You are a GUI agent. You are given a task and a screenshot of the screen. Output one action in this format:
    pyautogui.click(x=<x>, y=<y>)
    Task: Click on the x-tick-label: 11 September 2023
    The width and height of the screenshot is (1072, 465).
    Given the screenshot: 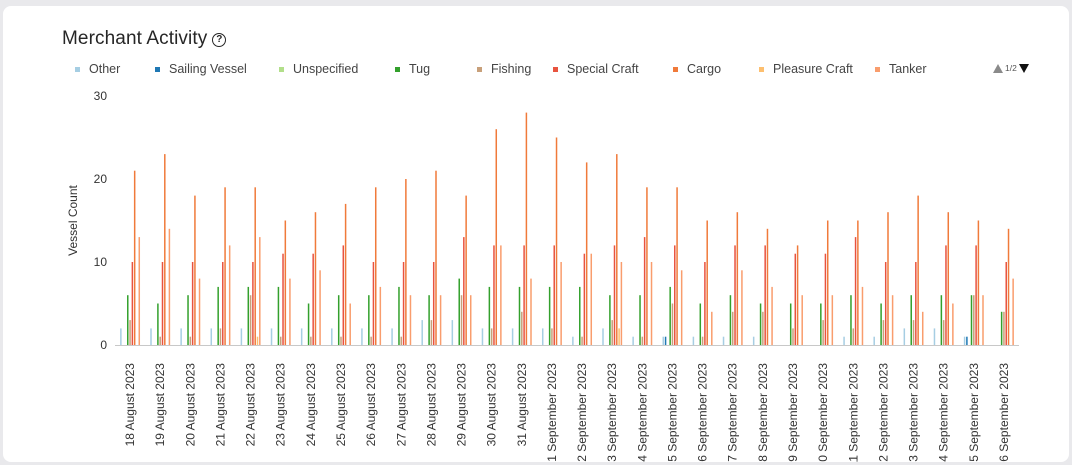 What is the action you would take?
    pyautogui.click(x=853, y=412)
    